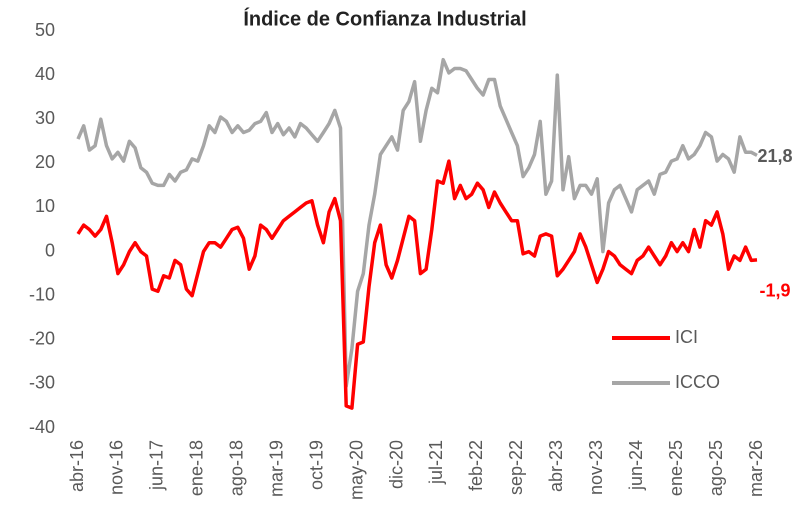 This screenshot has width=796, height=513. Describe the element at coordinates (45, 162) in the screenshot. I see `y-tick-label: 20` at that location.